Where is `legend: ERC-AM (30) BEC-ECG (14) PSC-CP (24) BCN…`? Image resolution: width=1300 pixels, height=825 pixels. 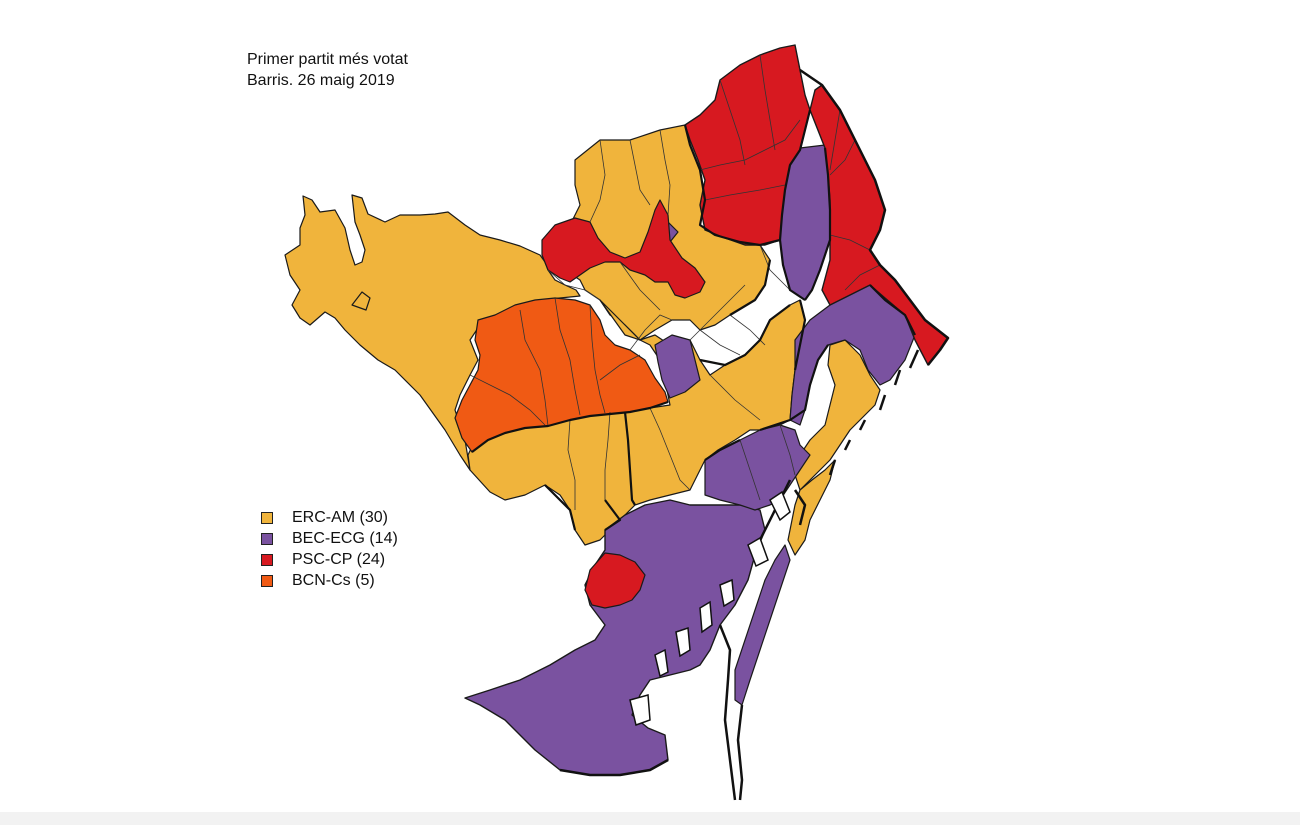
legend: ERC-AM (30) BEC-ECG (14) PSC-CP (24) BCN… is located at coordinates (329, 549).